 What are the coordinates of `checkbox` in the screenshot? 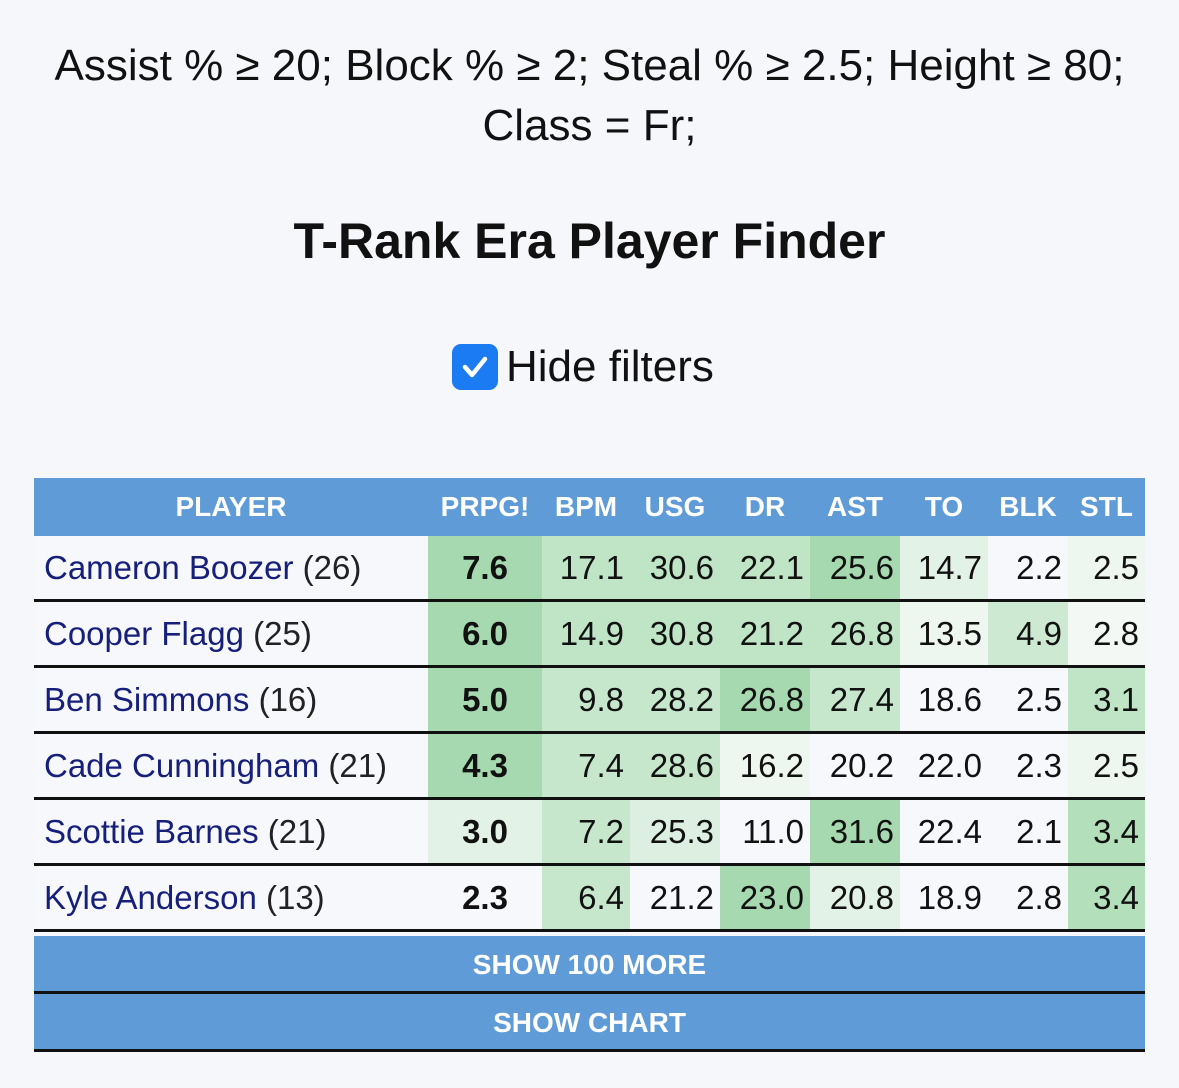 It's located at (475, 367).